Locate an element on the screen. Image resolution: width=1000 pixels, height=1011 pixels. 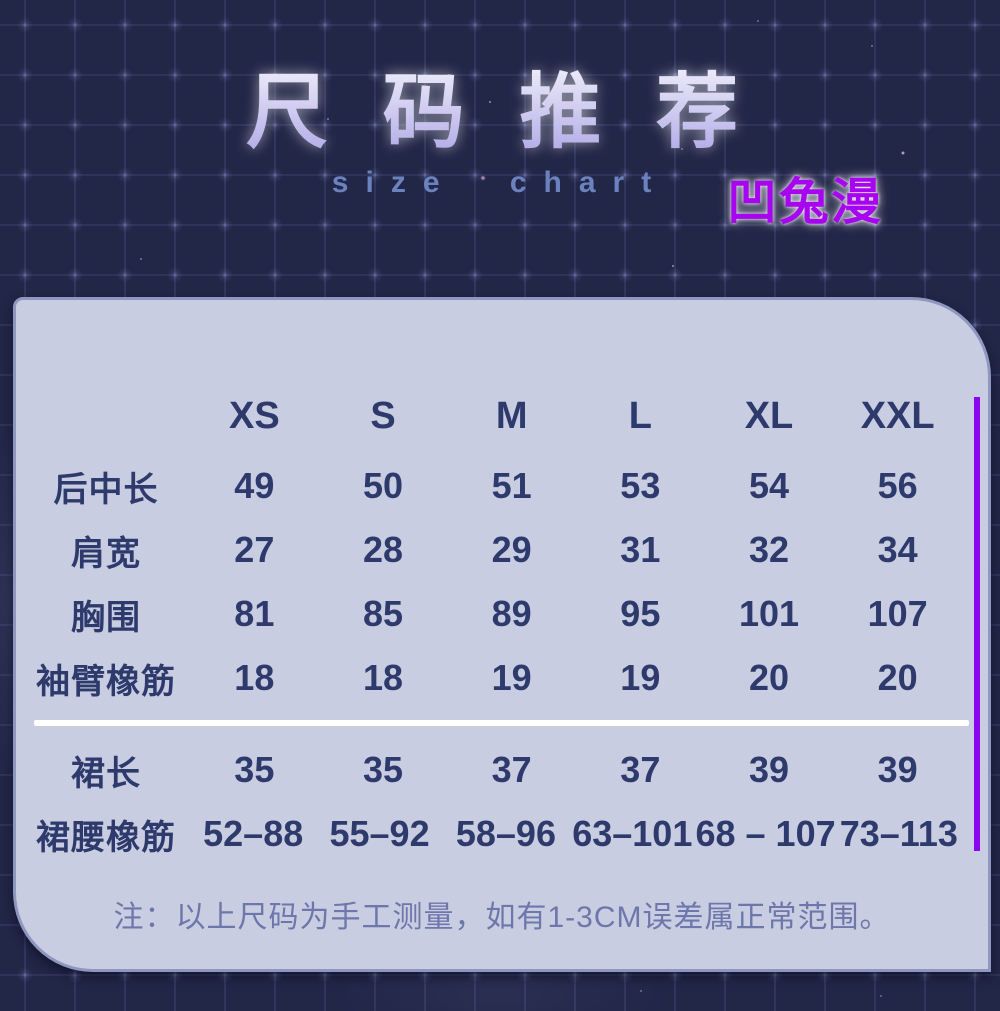
size-value-cell: 68 – 107 is located at coordinates (765, 833).